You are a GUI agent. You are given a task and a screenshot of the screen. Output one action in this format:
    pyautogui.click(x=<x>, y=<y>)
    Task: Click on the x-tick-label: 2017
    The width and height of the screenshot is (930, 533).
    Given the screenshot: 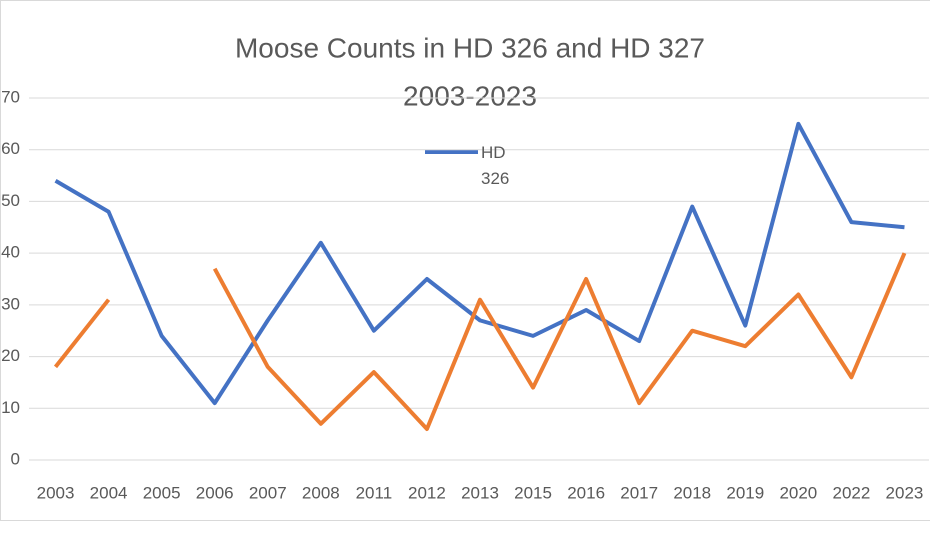 What is the action you would take?
    pyautogui.click(x=639, y=492)
    